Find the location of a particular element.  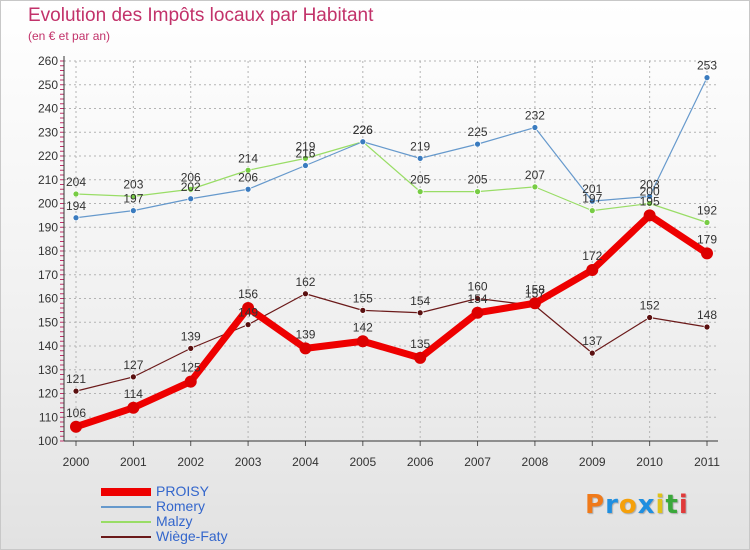

x-tick-label: 2005 is located at coordinates (362, 462).